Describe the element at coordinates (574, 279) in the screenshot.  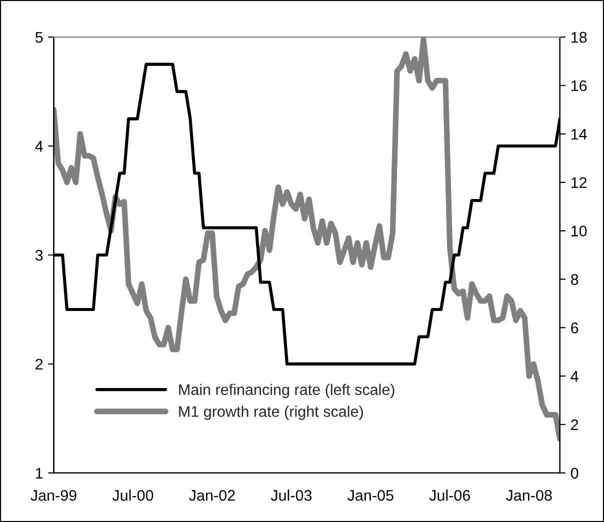
I see `y2-tick-label: 8` at that location.